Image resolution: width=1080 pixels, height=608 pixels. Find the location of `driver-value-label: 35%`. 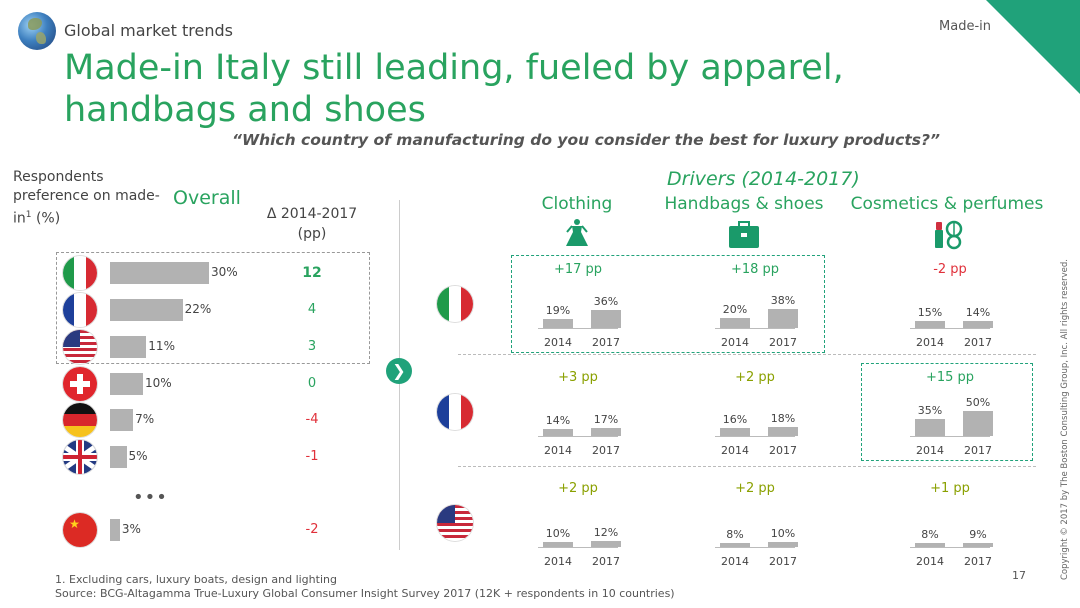

driver-value-label: 35% is located at coordinates (930, 410).